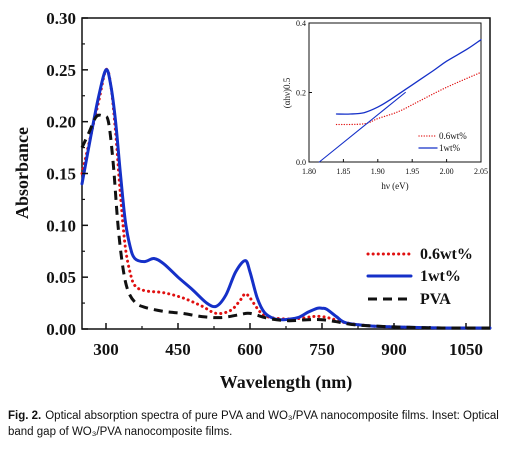 The image size is (513, 458). What do you see at coordinates (178, 349) in the screenshot?
I see `x-tick-label: 450` at bounding box center [178, 349].